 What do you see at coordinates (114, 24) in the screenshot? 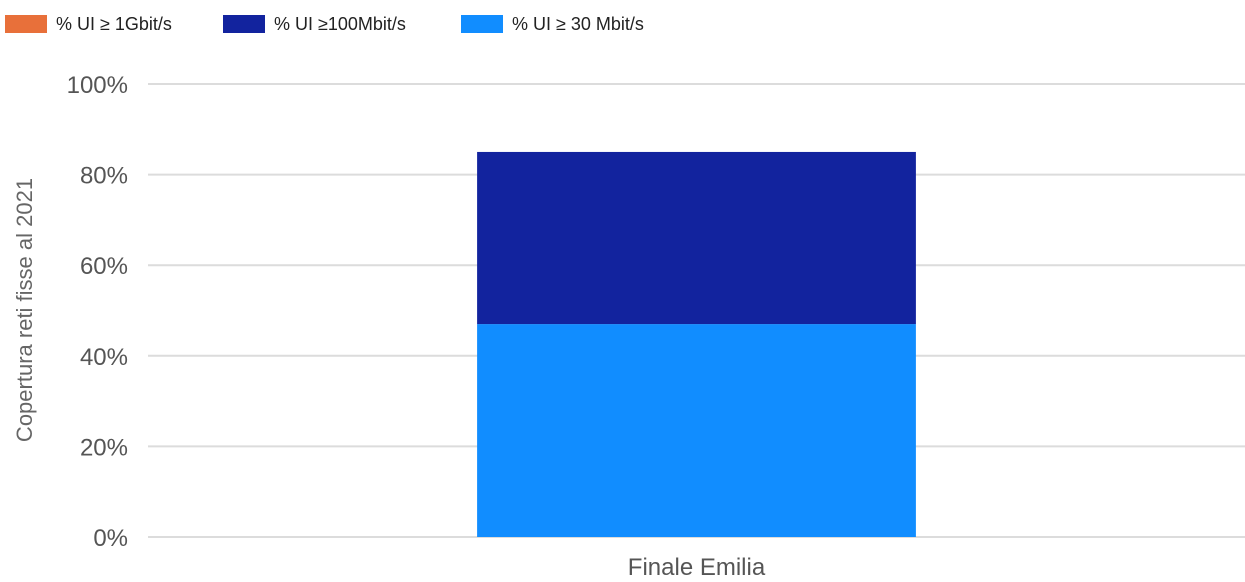
I see `legend-label-1: % UI ≥ 1Gbit/s` at bounding box center [114, 24].